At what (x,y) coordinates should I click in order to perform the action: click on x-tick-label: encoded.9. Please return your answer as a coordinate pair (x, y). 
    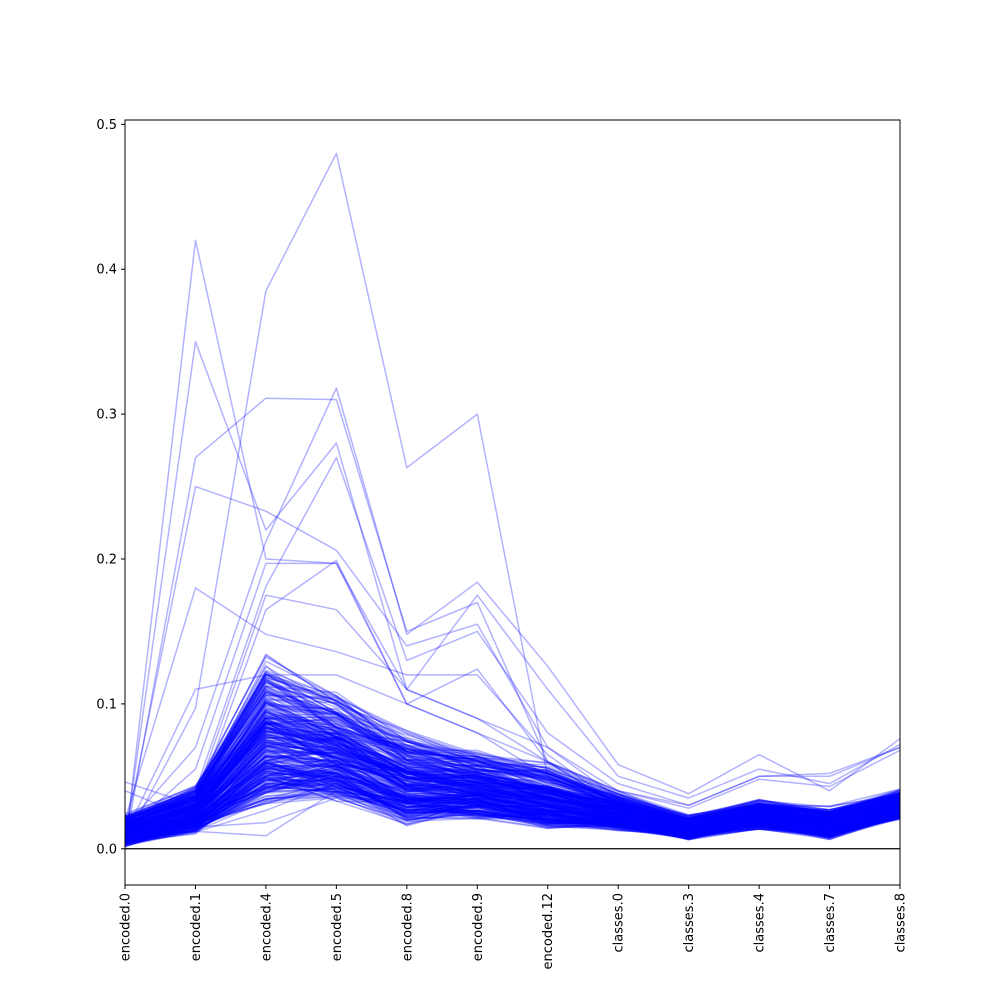
    Looking at the image, I should click on (478, 927).